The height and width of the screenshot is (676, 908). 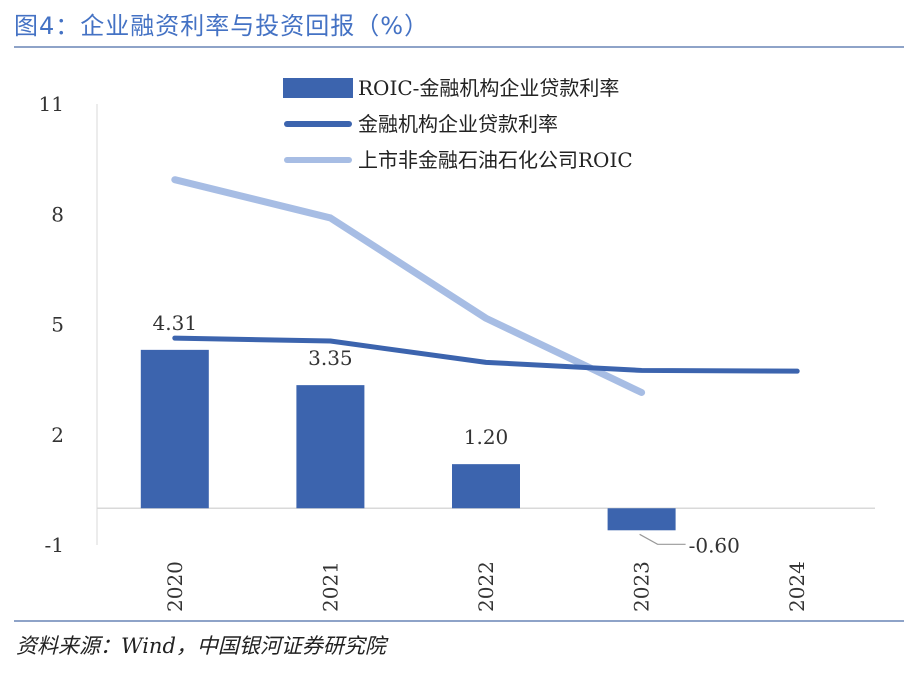 What do you see at coordinates (318, 88) in the screenshot?
I see `legend-swatch-bar` at bounding box center [318, 88].